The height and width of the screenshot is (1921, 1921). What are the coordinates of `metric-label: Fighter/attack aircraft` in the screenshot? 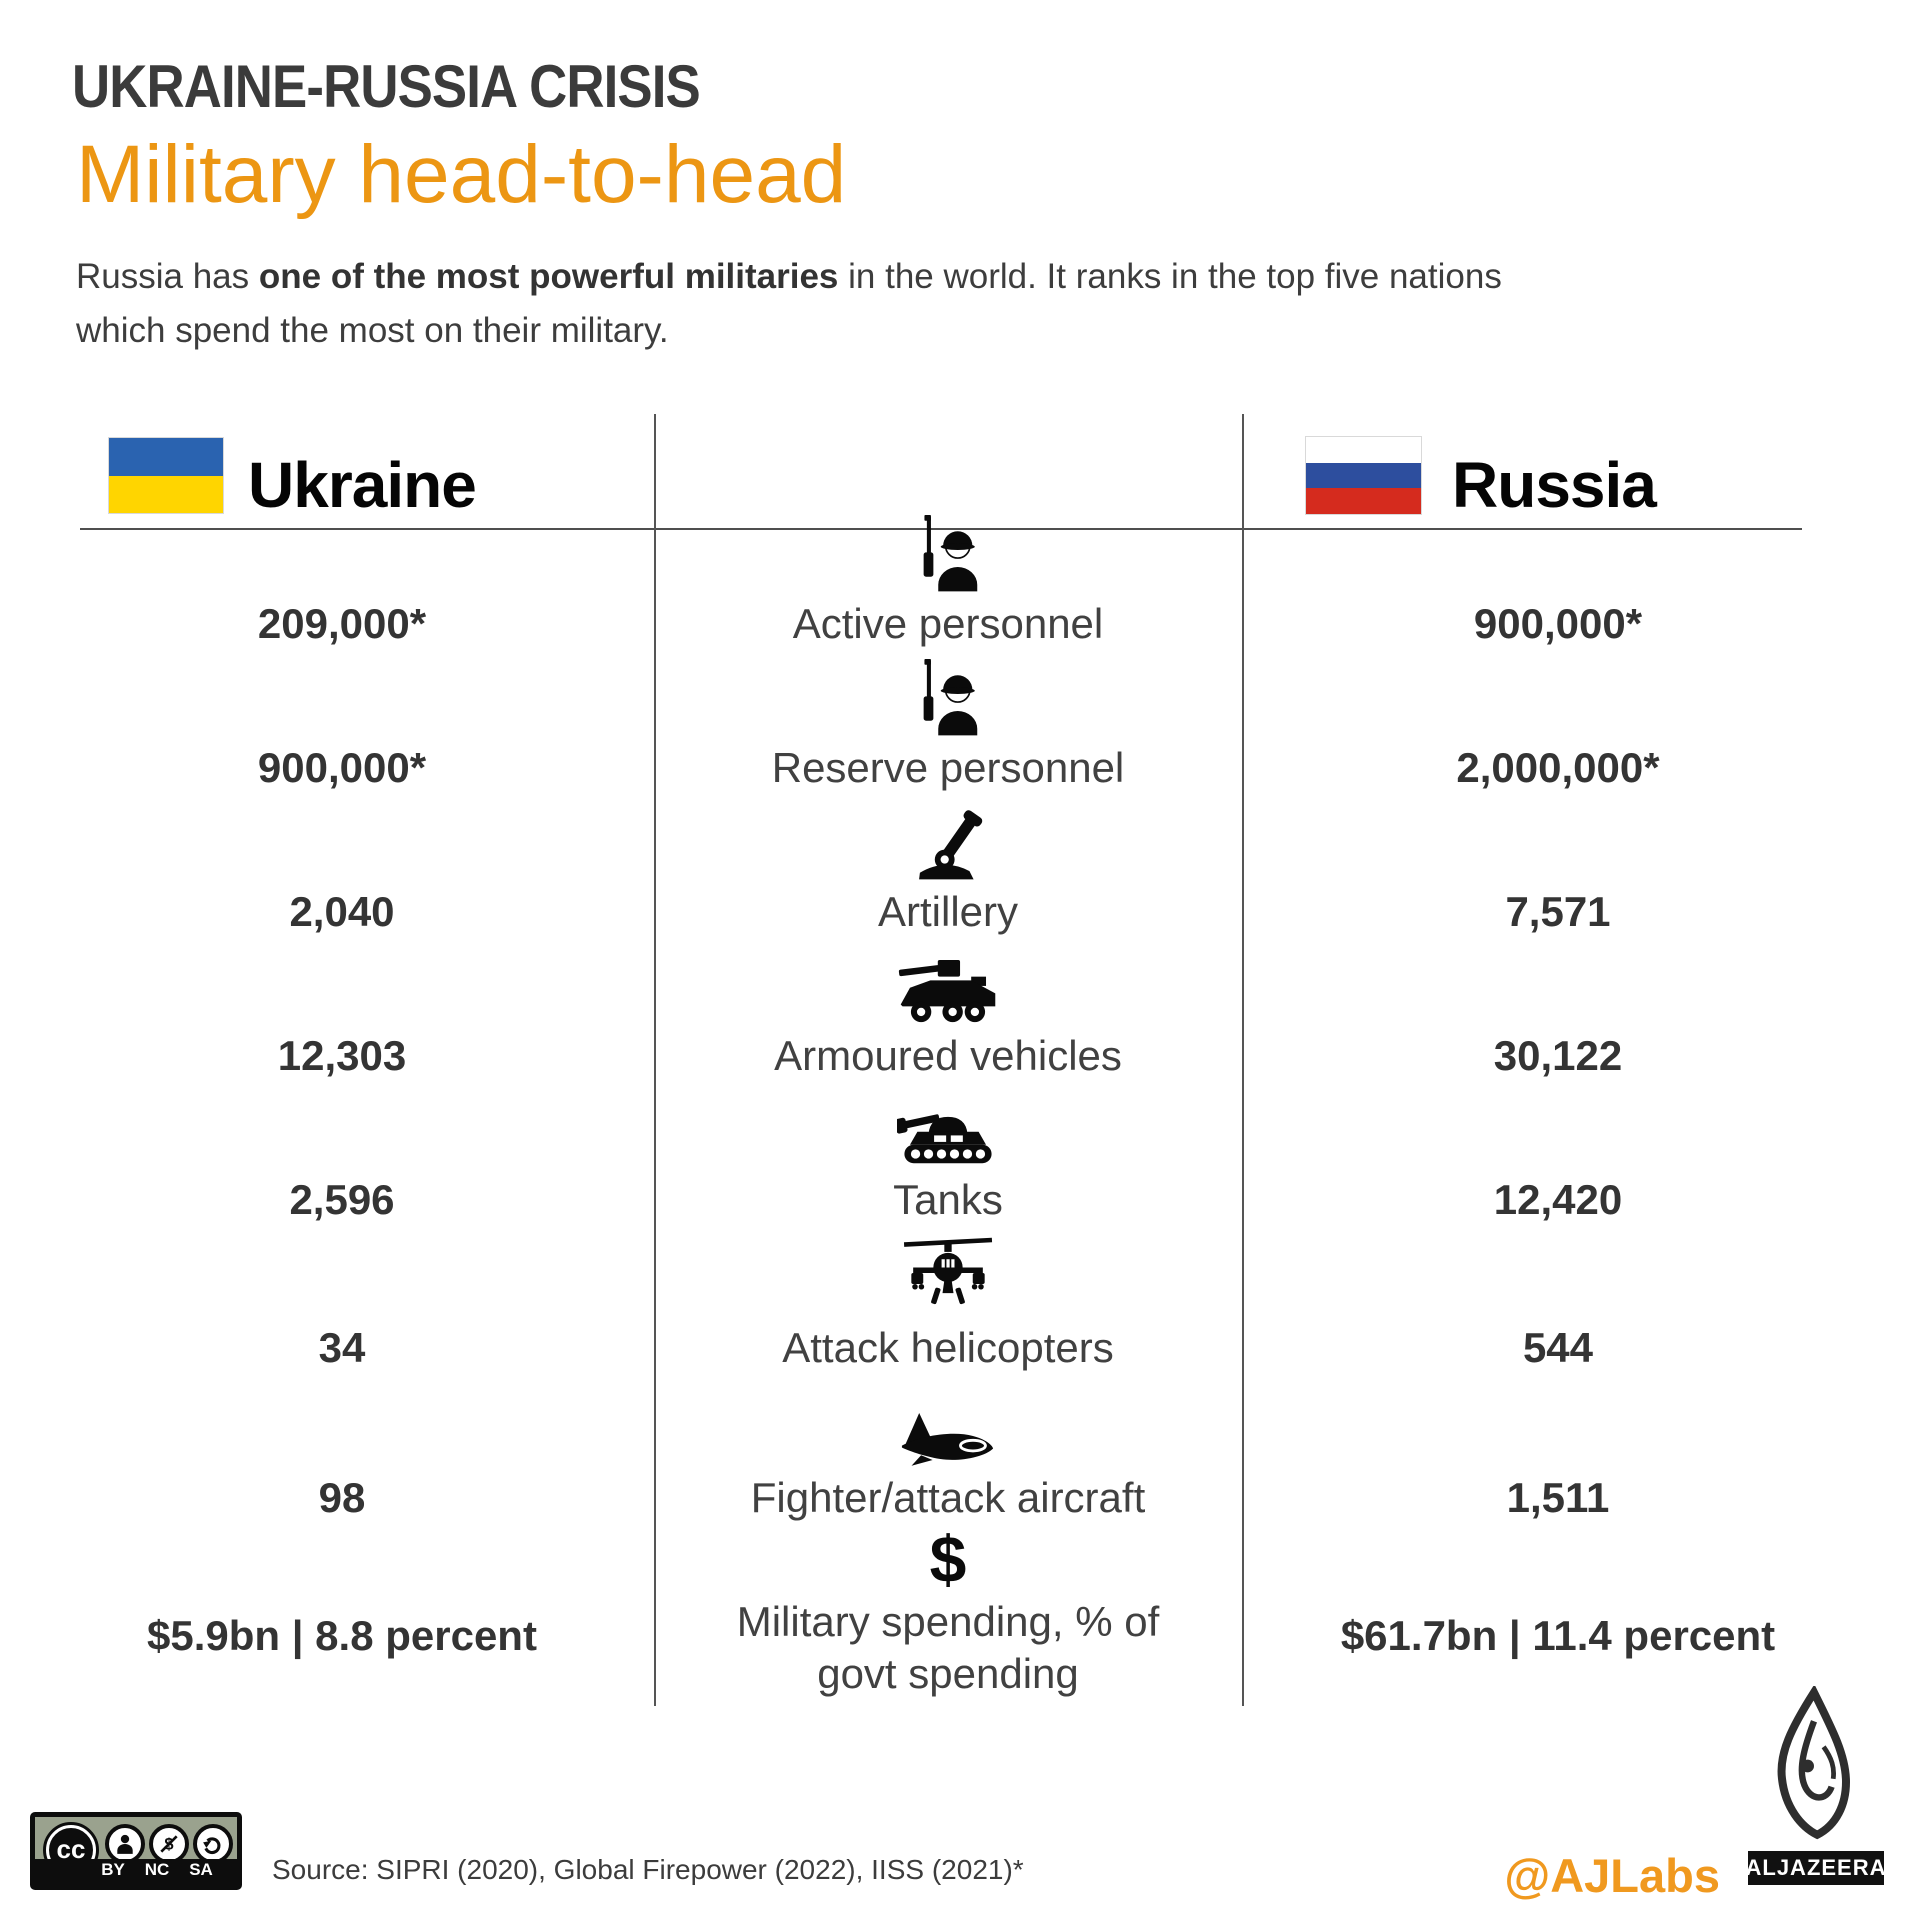 It's located at (948, 1497).